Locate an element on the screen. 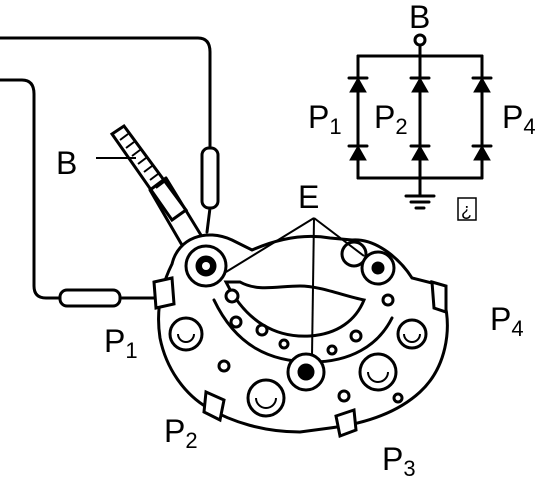 This screenshot has width=546, height=489. schematic-label-p2: P2 is located at coordinates (391, 119).